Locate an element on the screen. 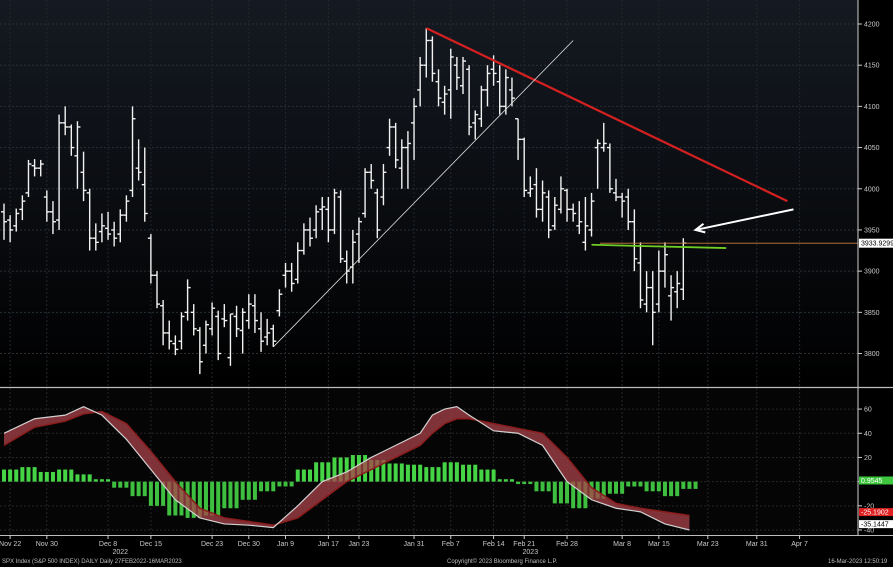  x-tick-label: Nov 30 is located at coordinates (47, 544).